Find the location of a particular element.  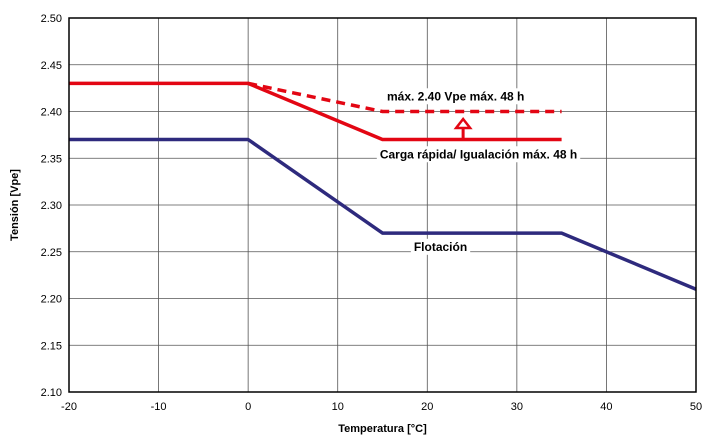

y-tick-label: 2.10 is located at coordinates (51, 393).